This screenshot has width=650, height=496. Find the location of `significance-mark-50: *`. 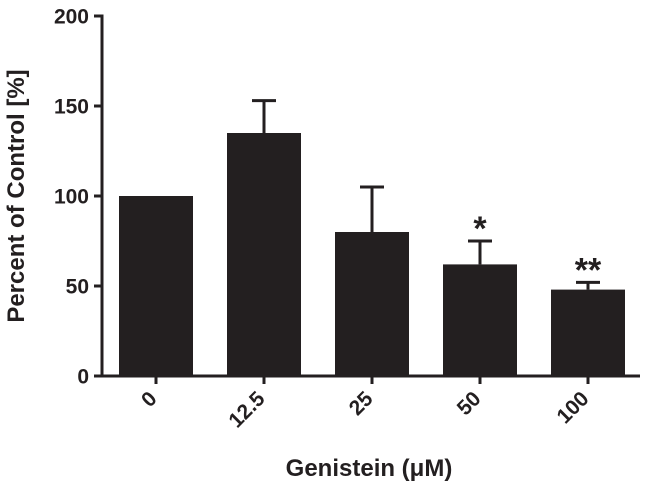

significance-mark-50: * is located at coordinates (480, 229).